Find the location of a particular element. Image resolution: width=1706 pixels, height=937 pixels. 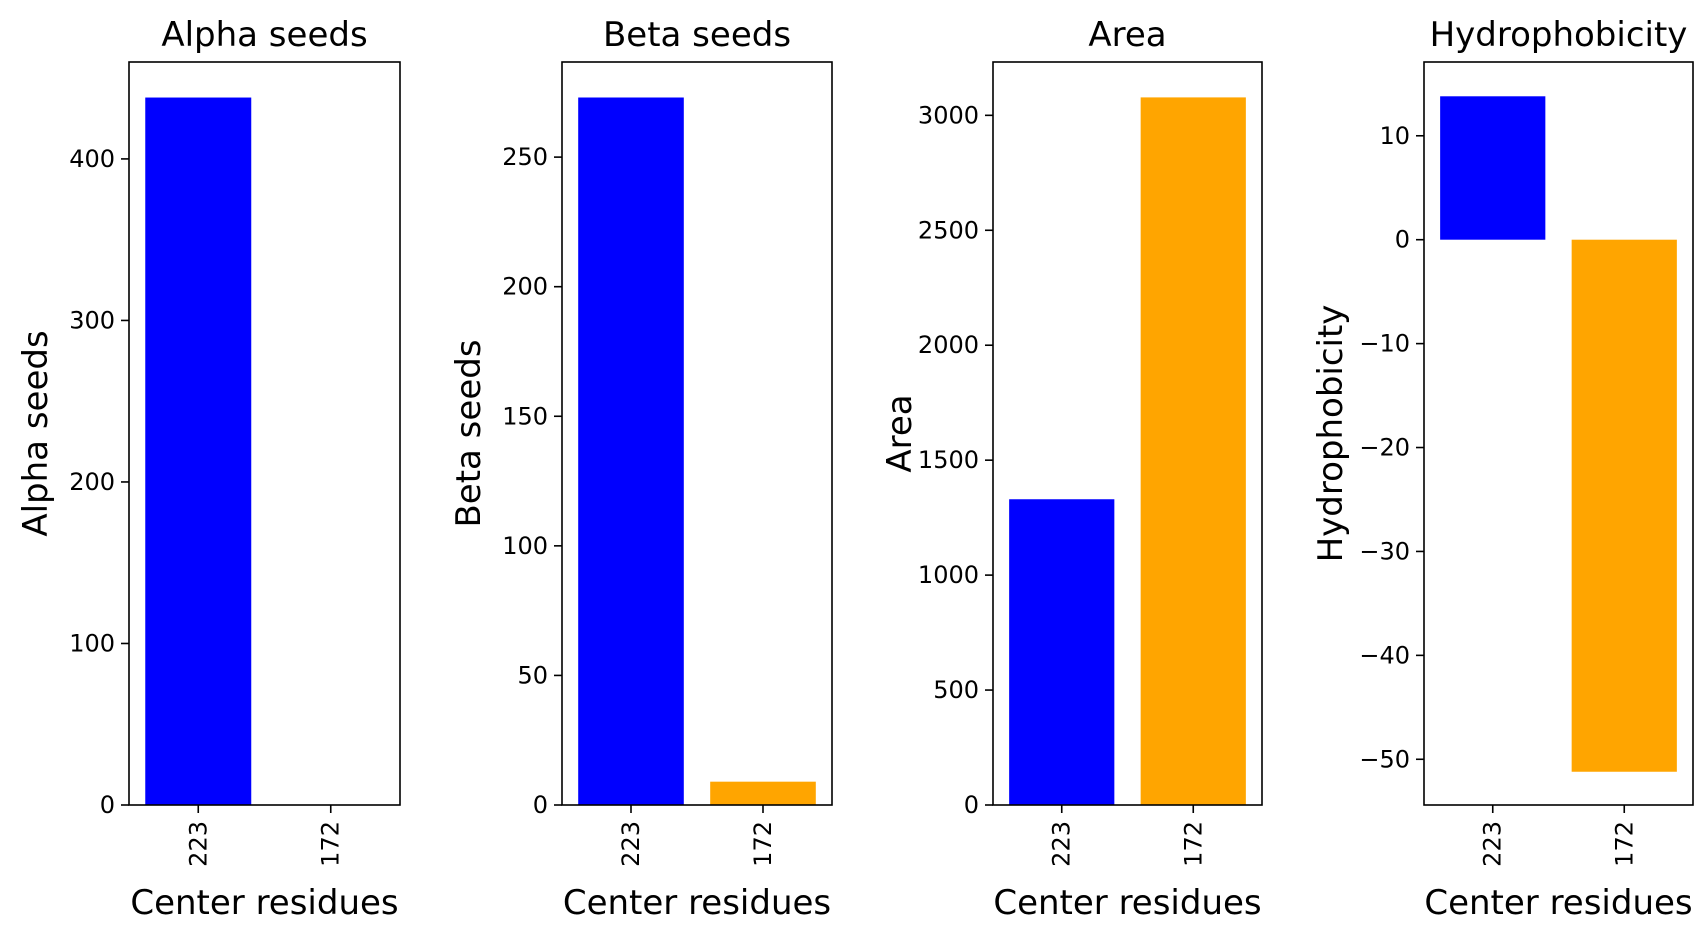

y-tick-label: 50 is located at coordinates (532, 675).